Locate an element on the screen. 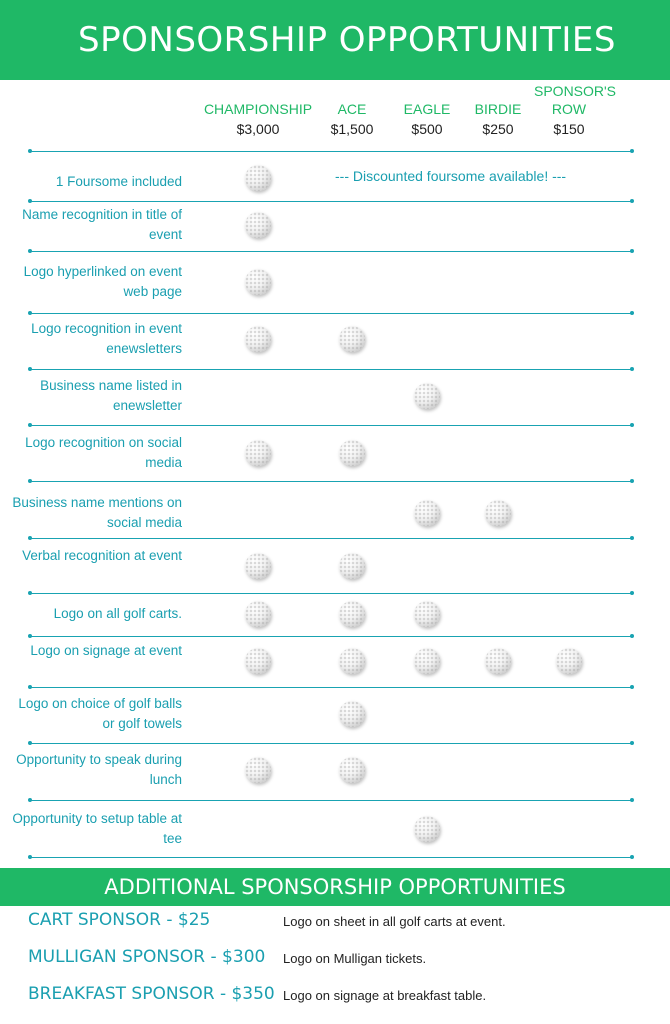 Image resolution: width=670 pixels, height=1024 pixels. additional-sponsor-name: BREAKFAST SPONSOR - $350 is located at coordinates (151, 994).